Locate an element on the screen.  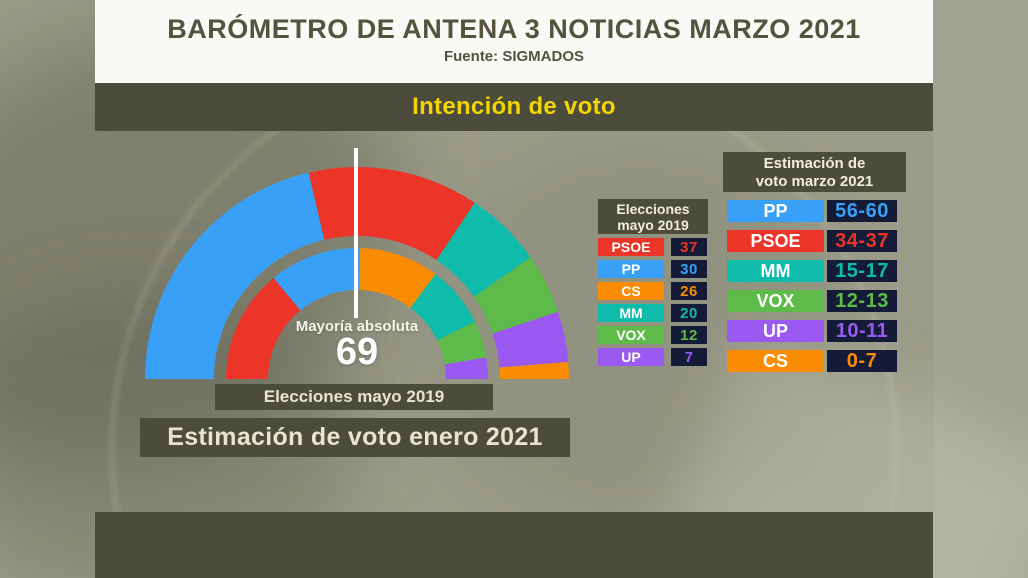
section-title: Intención de voto is located at coordinates (514, 106).